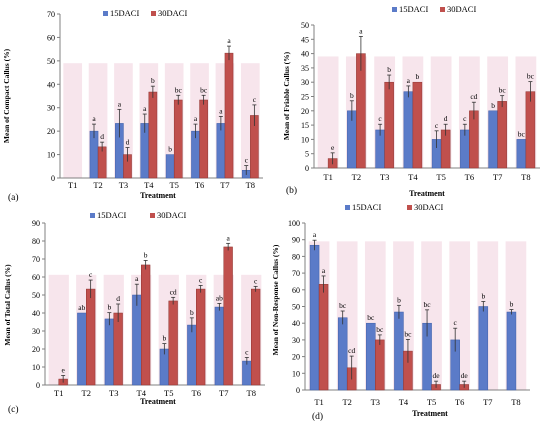 The width and height of the screenshot is (550, 426). Describe the element at coordinates (275, 299) in the screenshot. I see `y-axis-title: Mean of Non-Response Callus (%)` at that location.